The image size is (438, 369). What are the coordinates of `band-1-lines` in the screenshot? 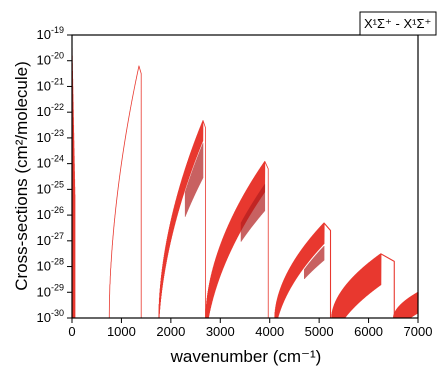 It's located at (125, 192).